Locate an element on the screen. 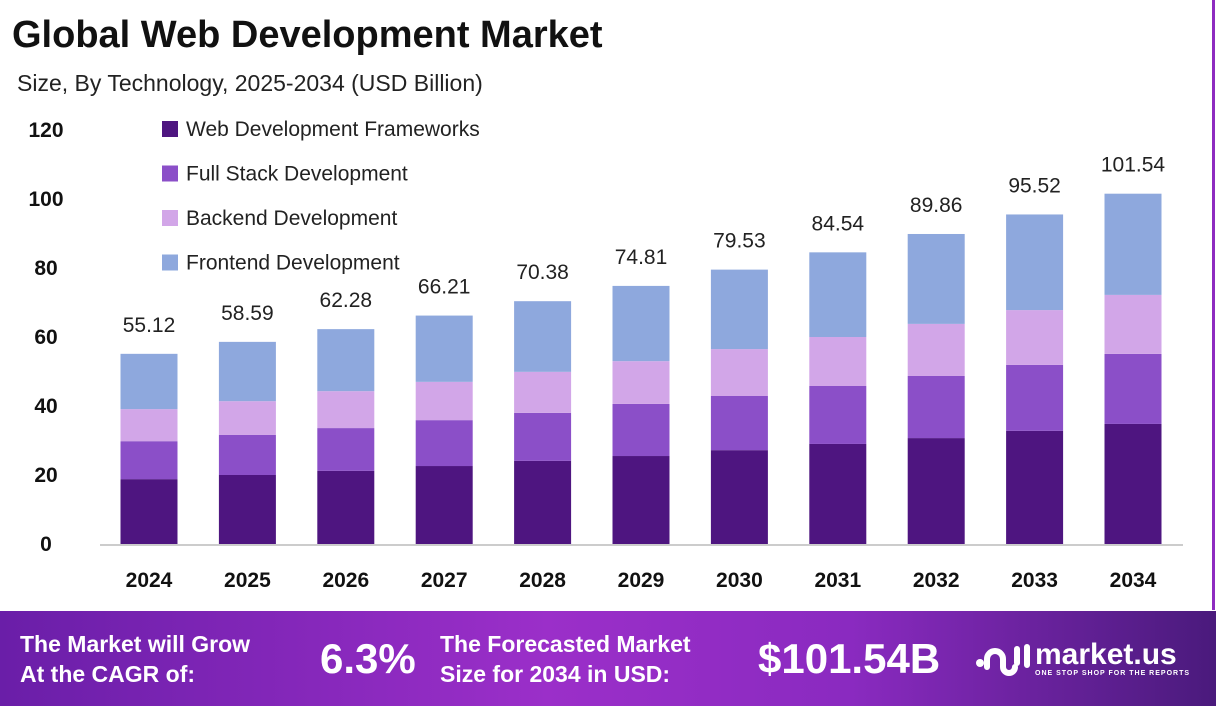 This screenshot has width=1216, height=706. bar-total-label: 58.59 is located at coordinates (247, 313).